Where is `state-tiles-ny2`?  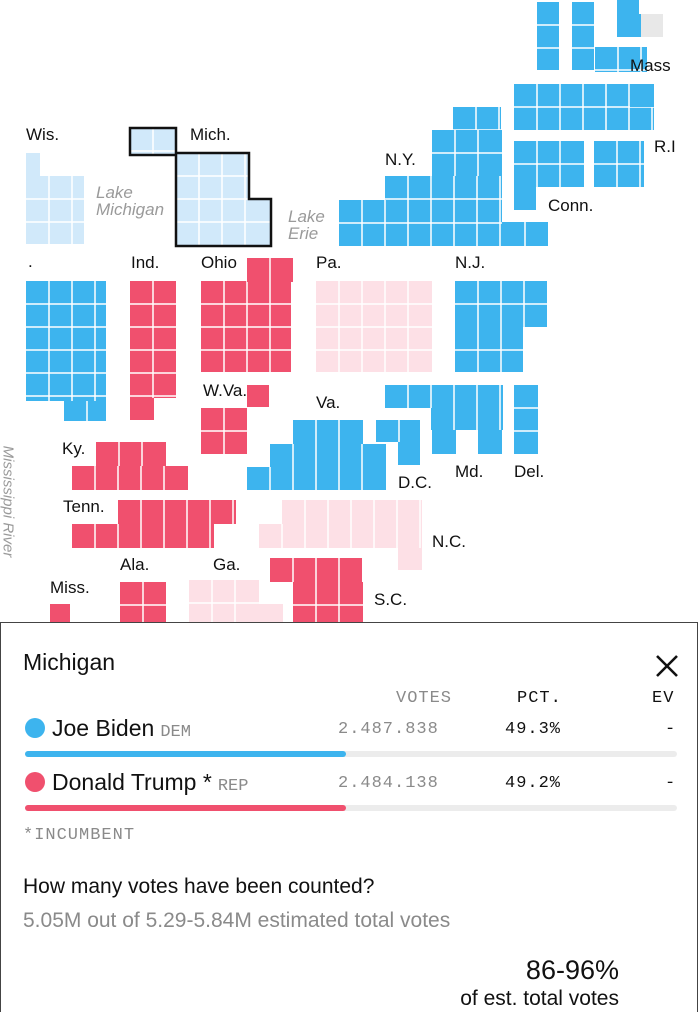 state-tiles-ny2 is located at coordinates (467, 153).